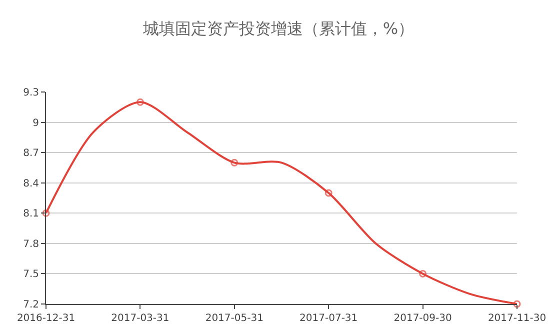  Describe the element at coordinates (31, 305) in the screenshot. I see `y-tick-label: 7.2` at that location.